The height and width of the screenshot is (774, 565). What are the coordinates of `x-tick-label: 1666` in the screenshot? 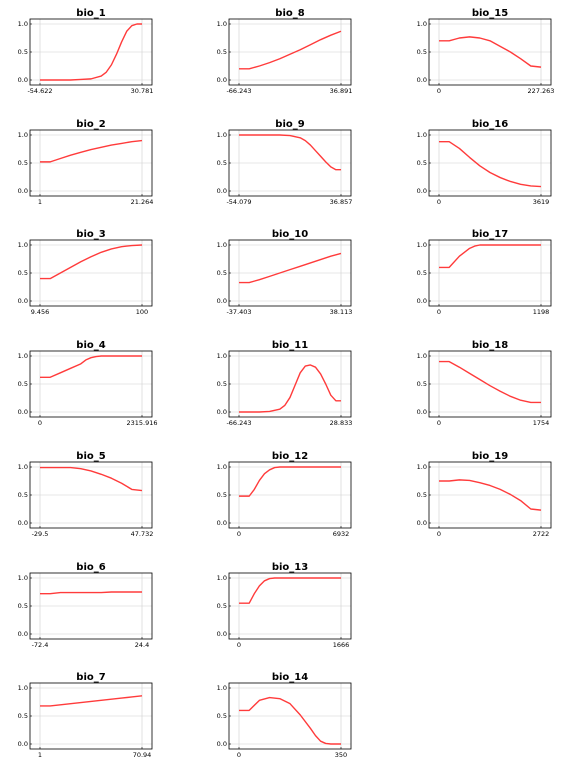 It's located at (341, 645).